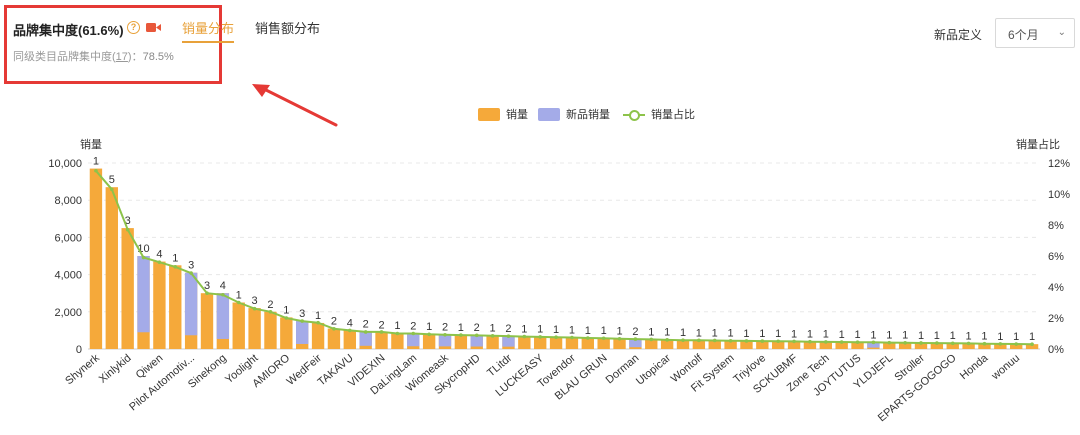 This screenshot has width=1080, height=435. I want to click on peer-concentration-value: 78.5%, so click(158, 57).